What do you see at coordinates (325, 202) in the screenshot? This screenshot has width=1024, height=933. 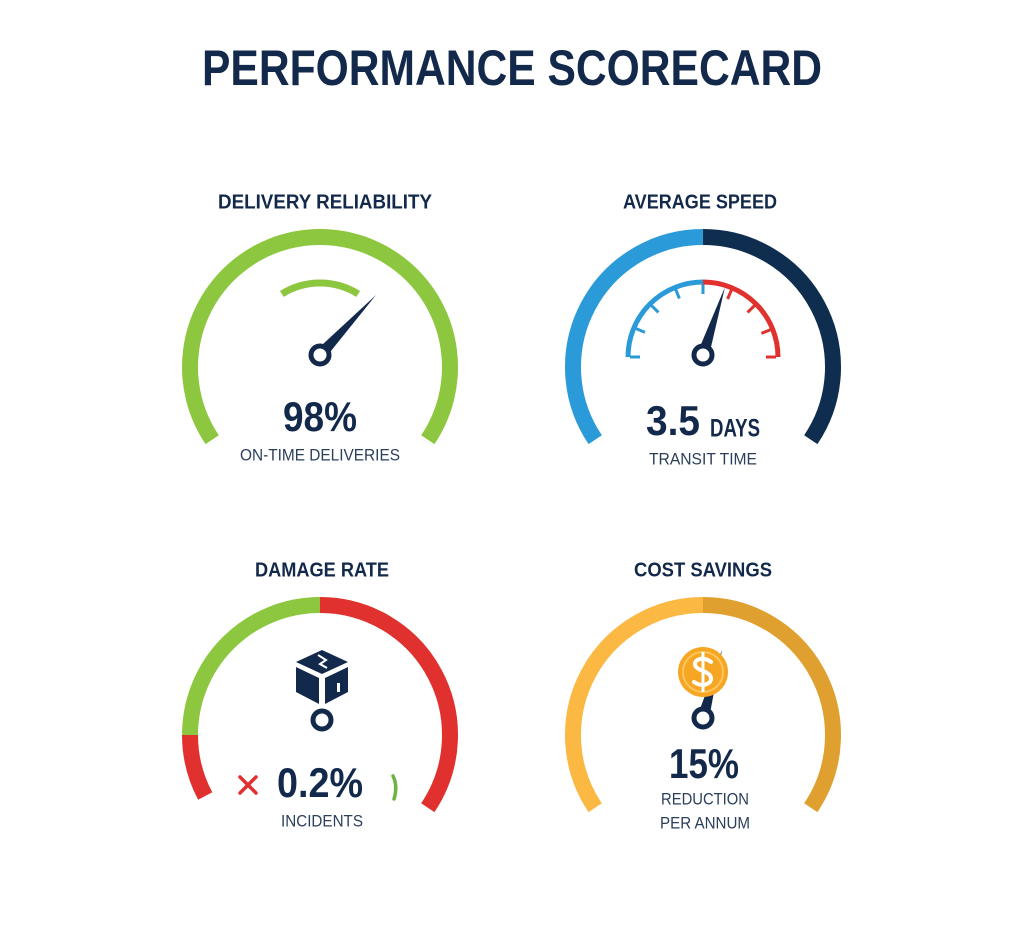 I see `gauge-title: DELIVERY RELIABILITY` at bounding box center [325, 202].